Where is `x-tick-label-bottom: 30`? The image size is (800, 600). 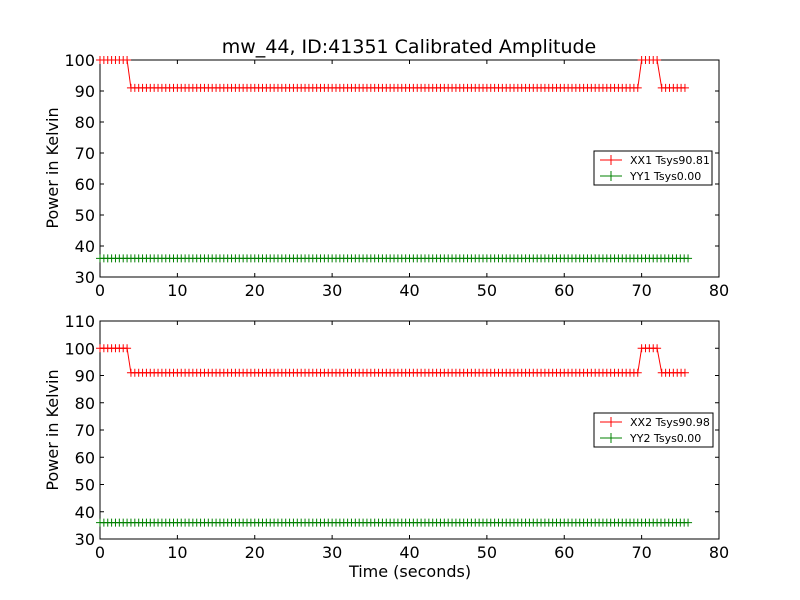
x-tick-label-bottom: 30 is located at coordinates (332, 552).